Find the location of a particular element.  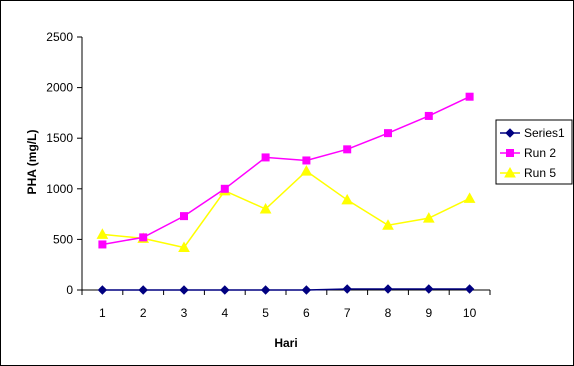

x-tick-label: 7 is located at coordinates (347, 313).